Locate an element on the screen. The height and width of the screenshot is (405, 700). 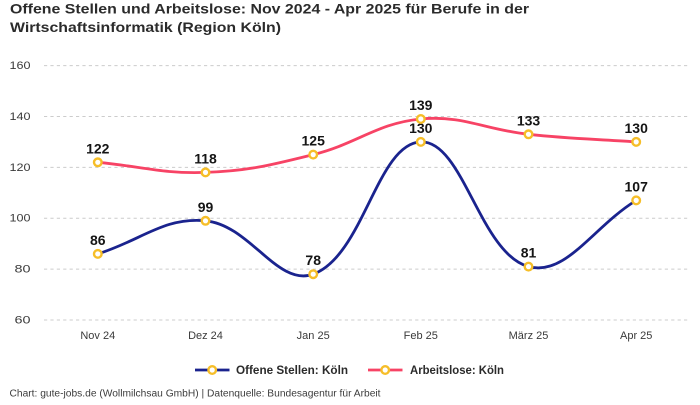
svg-text: Offene Stellen: Köln is located at coordinates (292, 370).